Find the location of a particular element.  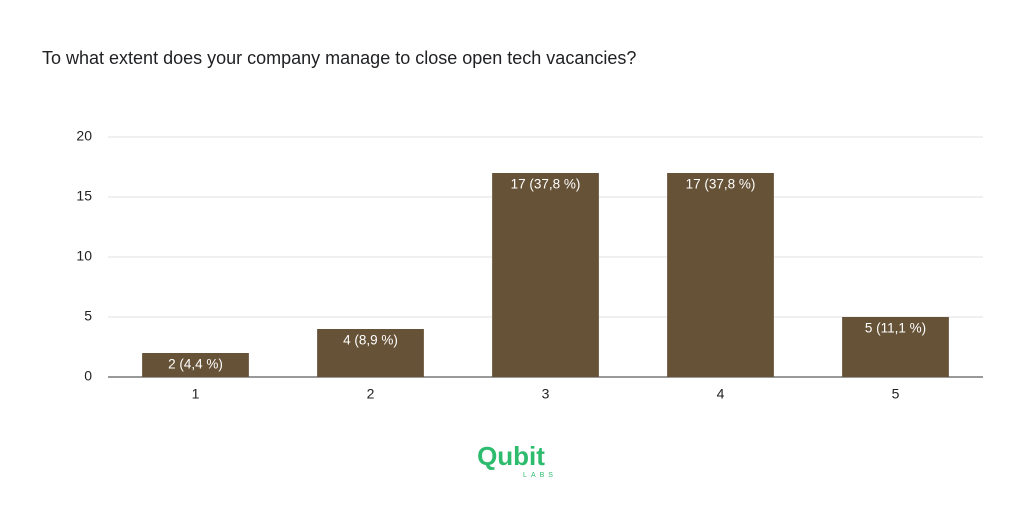

x-tick-label: 1 is located at coordinates (196, 394).